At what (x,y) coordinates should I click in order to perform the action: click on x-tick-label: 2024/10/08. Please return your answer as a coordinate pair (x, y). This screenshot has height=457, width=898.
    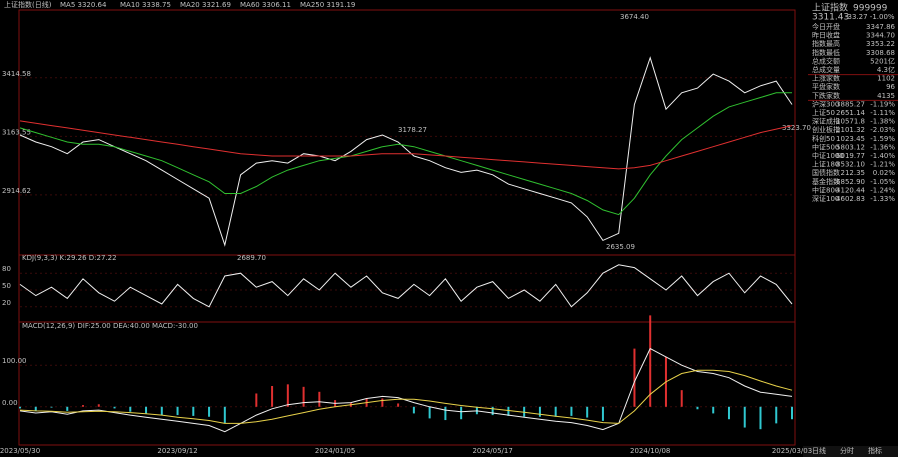
    Looking at the image, I should click on (650, 451).